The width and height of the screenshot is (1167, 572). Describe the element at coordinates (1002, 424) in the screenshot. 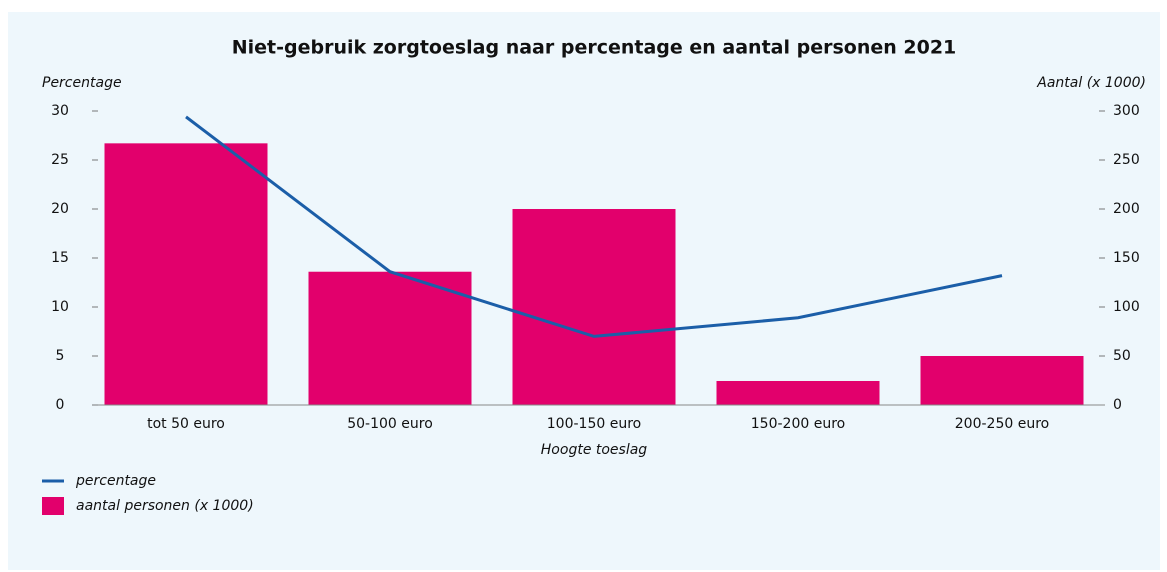

I see `x-tick-label: 200-250 euro` at that location.